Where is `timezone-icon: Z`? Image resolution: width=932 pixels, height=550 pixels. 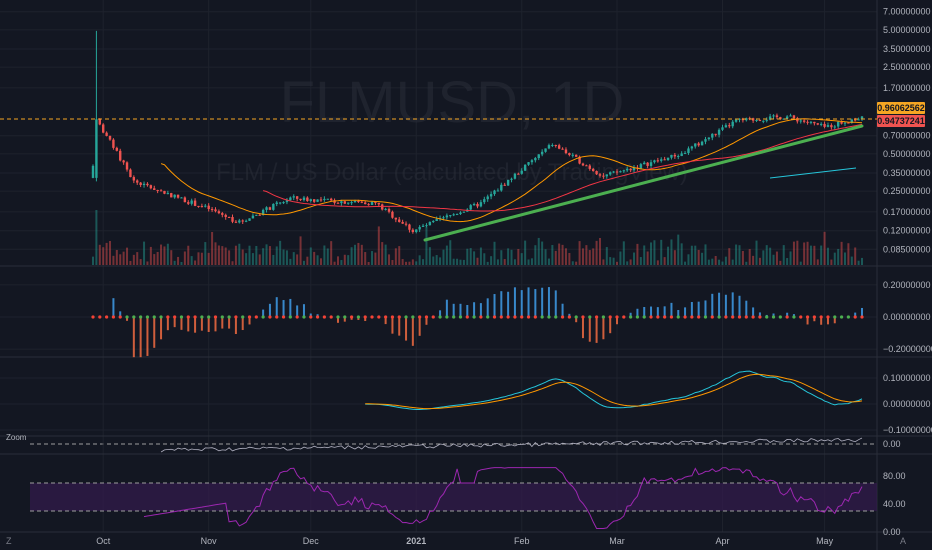
timezone-icon: Z is located at coordinates (9, 541).